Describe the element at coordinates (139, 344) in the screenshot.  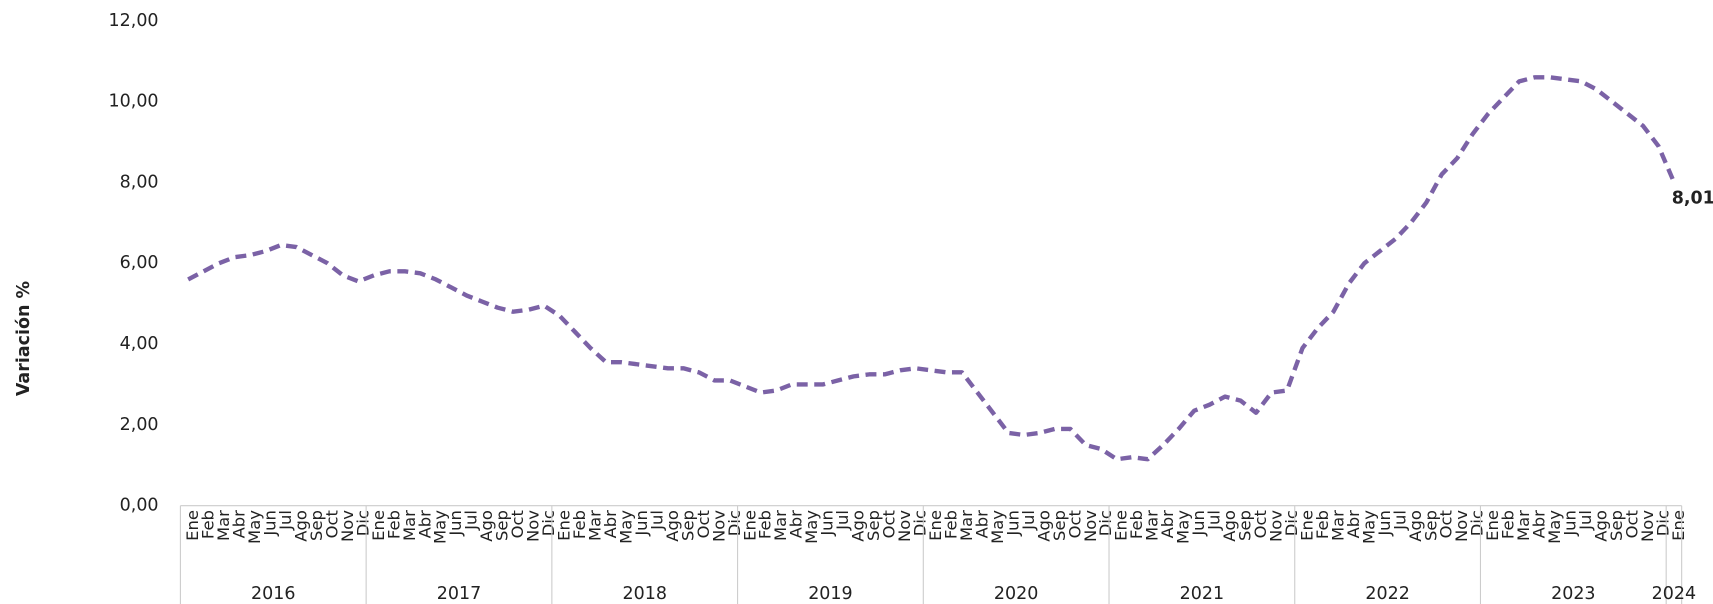
I see `y-tick-label: 4,00` at that location.